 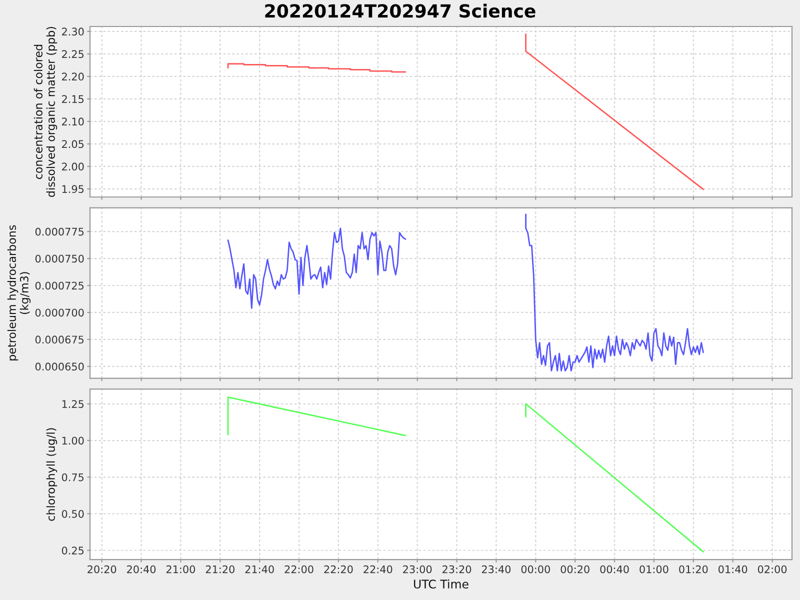 What do you see at coordinates (59, 340) in the screenshot?
I see `y-tick-label: 0.000675` at bounding box center [59, 340].